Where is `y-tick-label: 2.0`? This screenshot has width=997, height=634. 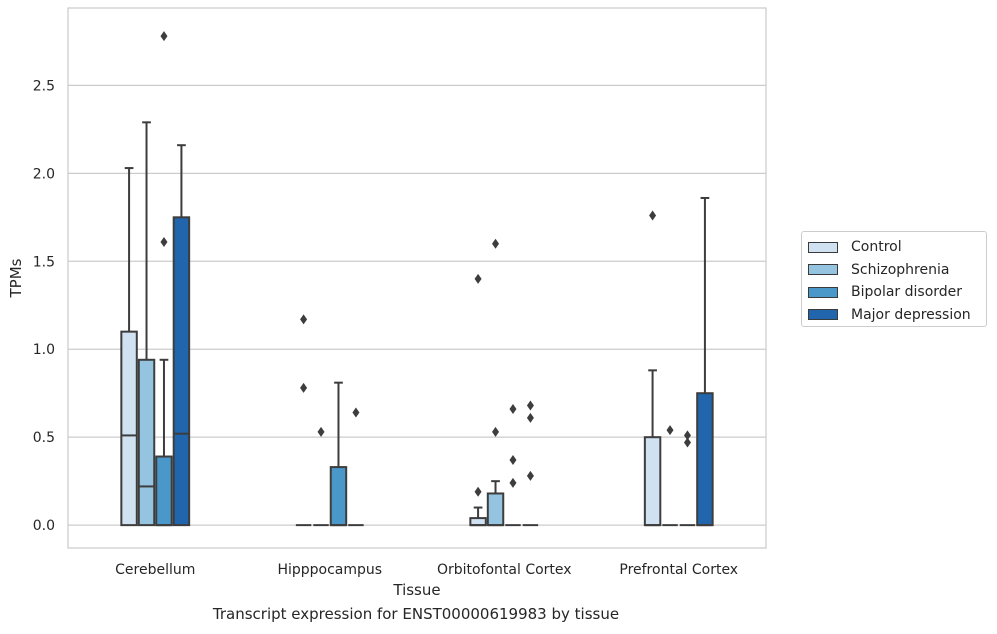 y-tick-label: 2.0 is located at coordinates (44, 174).